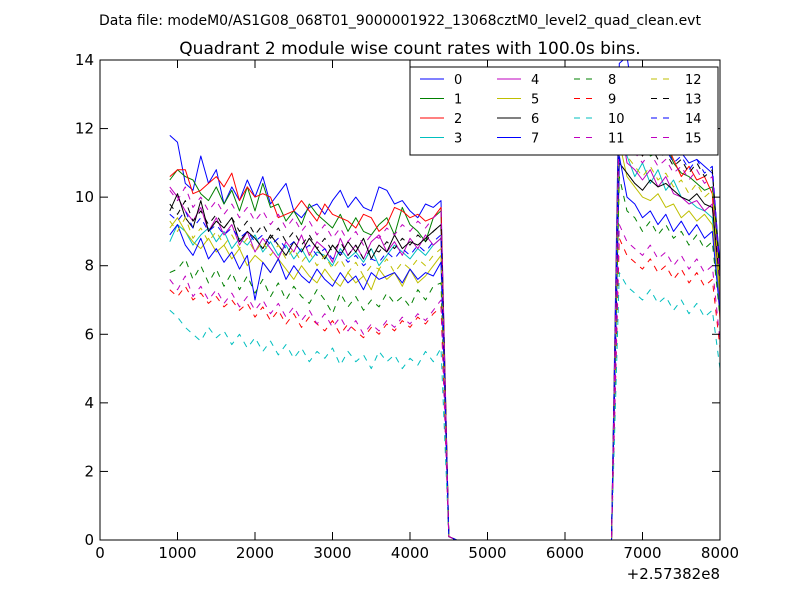 Image resolution: width=800 pixels, height=600 pixels. What do you see at coordinates (535, 139) in the screenshot?
I see `legend-label-7: 7` at bounding box center [535, 139].